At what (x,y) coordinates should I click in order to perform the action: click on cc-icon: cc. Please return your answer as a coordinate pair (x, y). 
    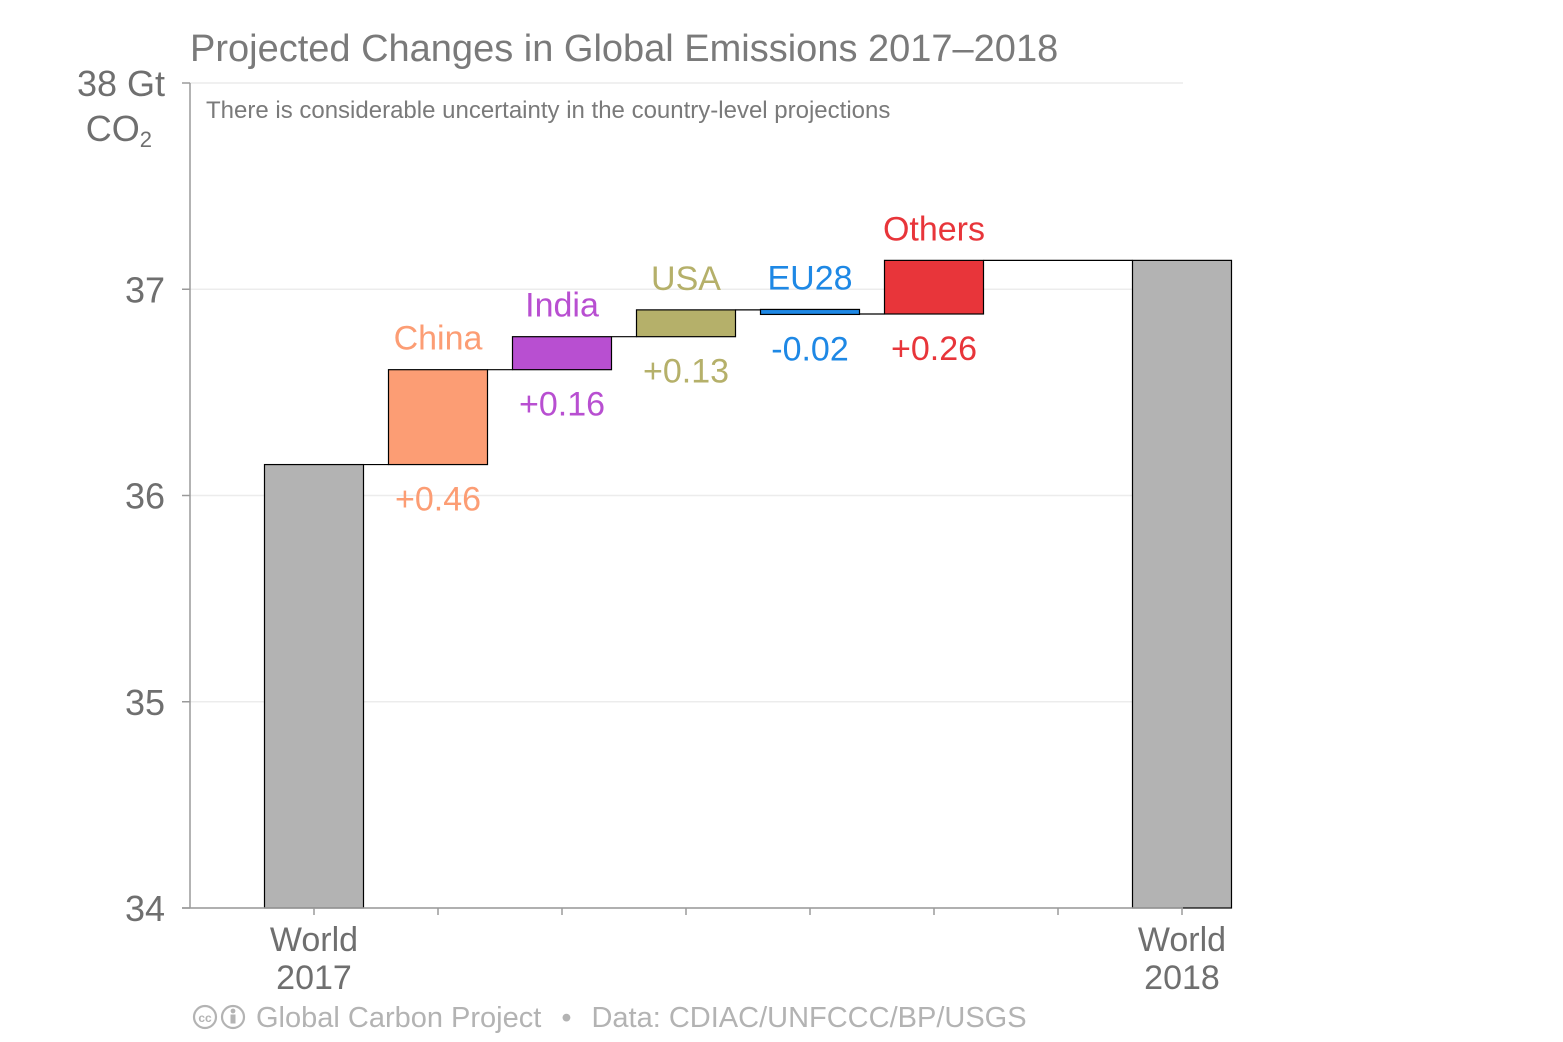
    Looking at the image, I should click on (205, 1017).